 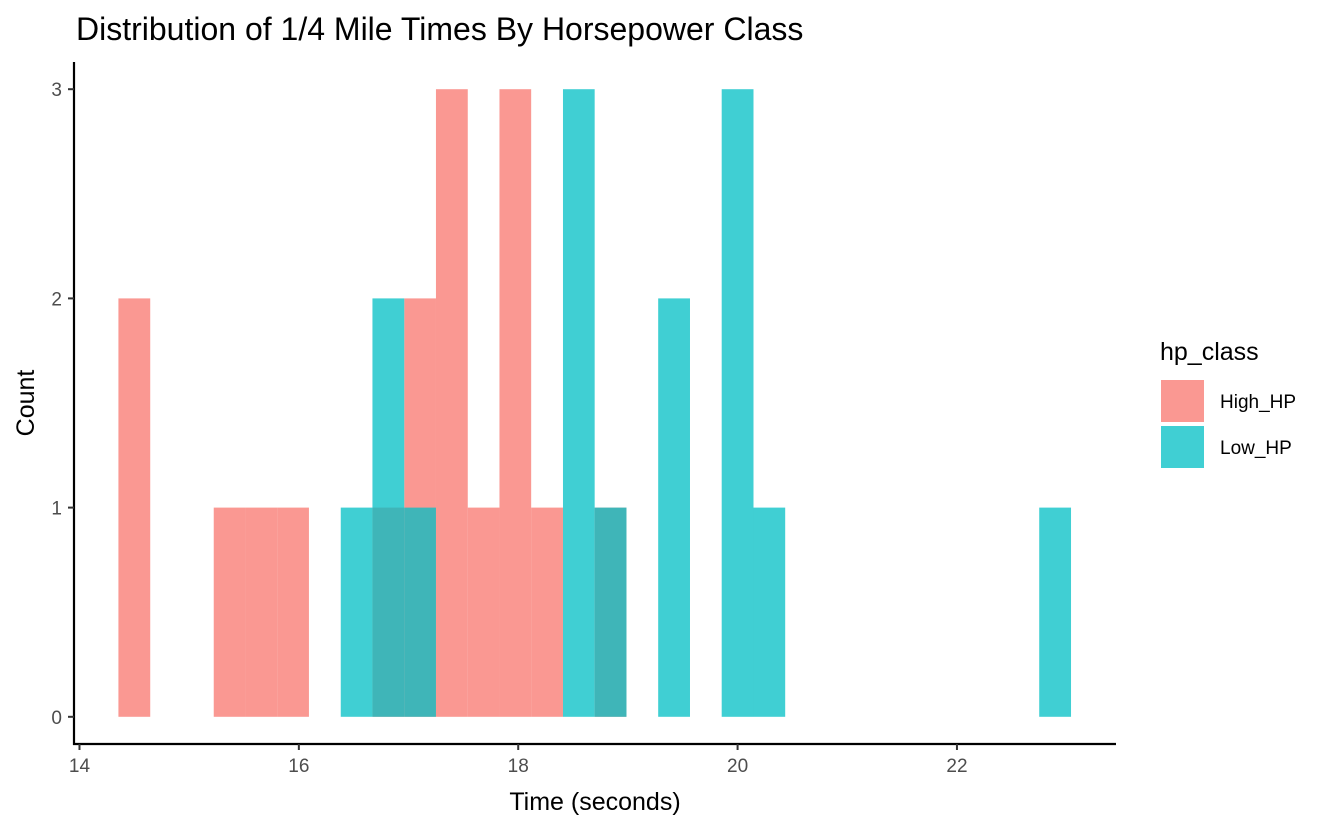 I want to click on x-tick-label: 20, so click(x=737, y=766).